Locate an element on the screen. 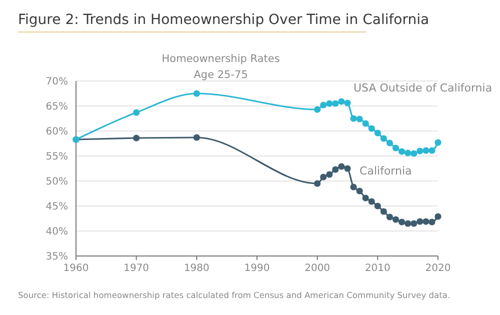 The height and width of the screenshot is (315, 500). x-tick-label: 1990 is located at coordinates (257, 268).